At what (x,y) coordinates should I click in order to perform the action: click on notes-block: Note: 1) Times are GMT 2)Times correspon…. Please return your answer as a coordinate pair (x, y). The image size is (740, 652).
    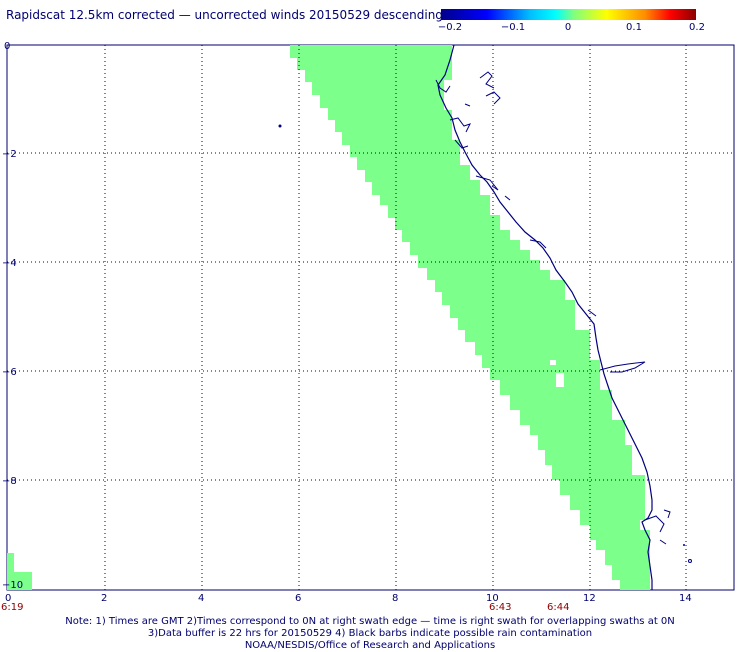
    Looking at the image, I should click on (370, 634).